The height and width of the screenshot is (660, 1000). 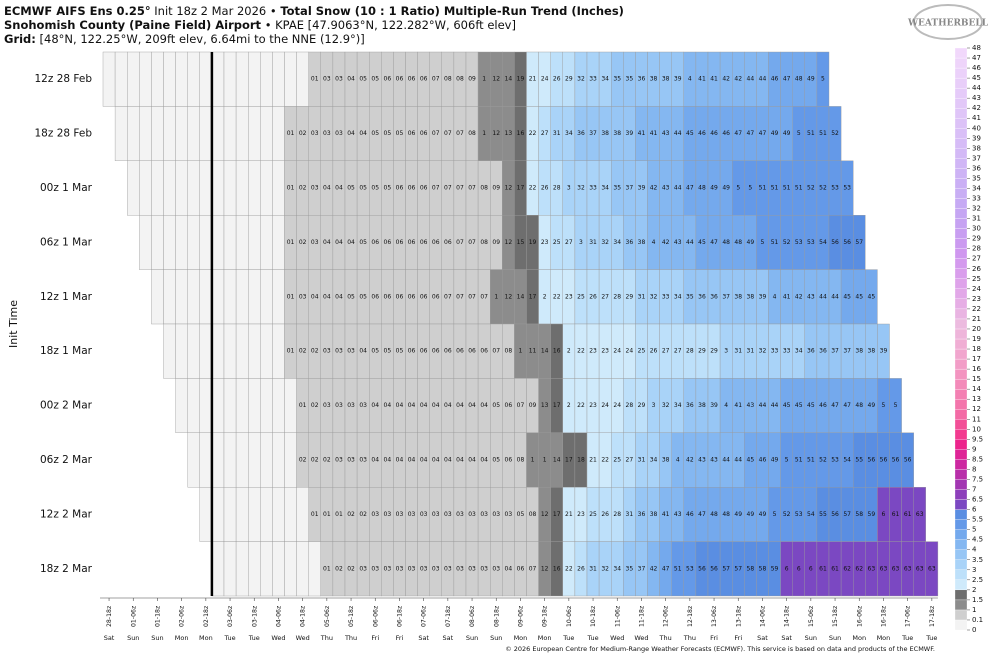 What do you see at coordinates (974, 570) in the screenshot?
I see `colorbar-label: 3` at bounding box center [974, 570].